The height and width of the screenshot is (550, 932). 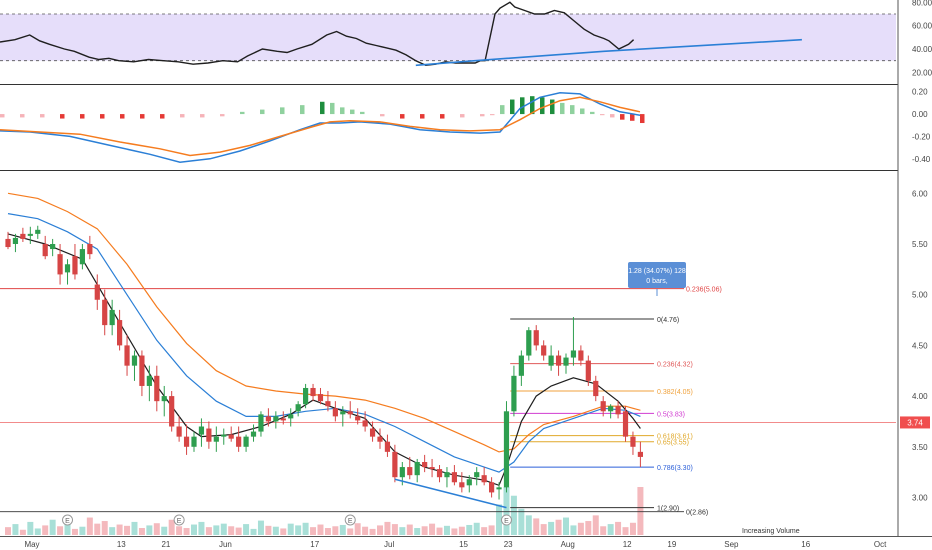 What do you see at coordinates (350, 520) in the screenshot?
I see `earnings-marker` at bounding box center [350, 520].